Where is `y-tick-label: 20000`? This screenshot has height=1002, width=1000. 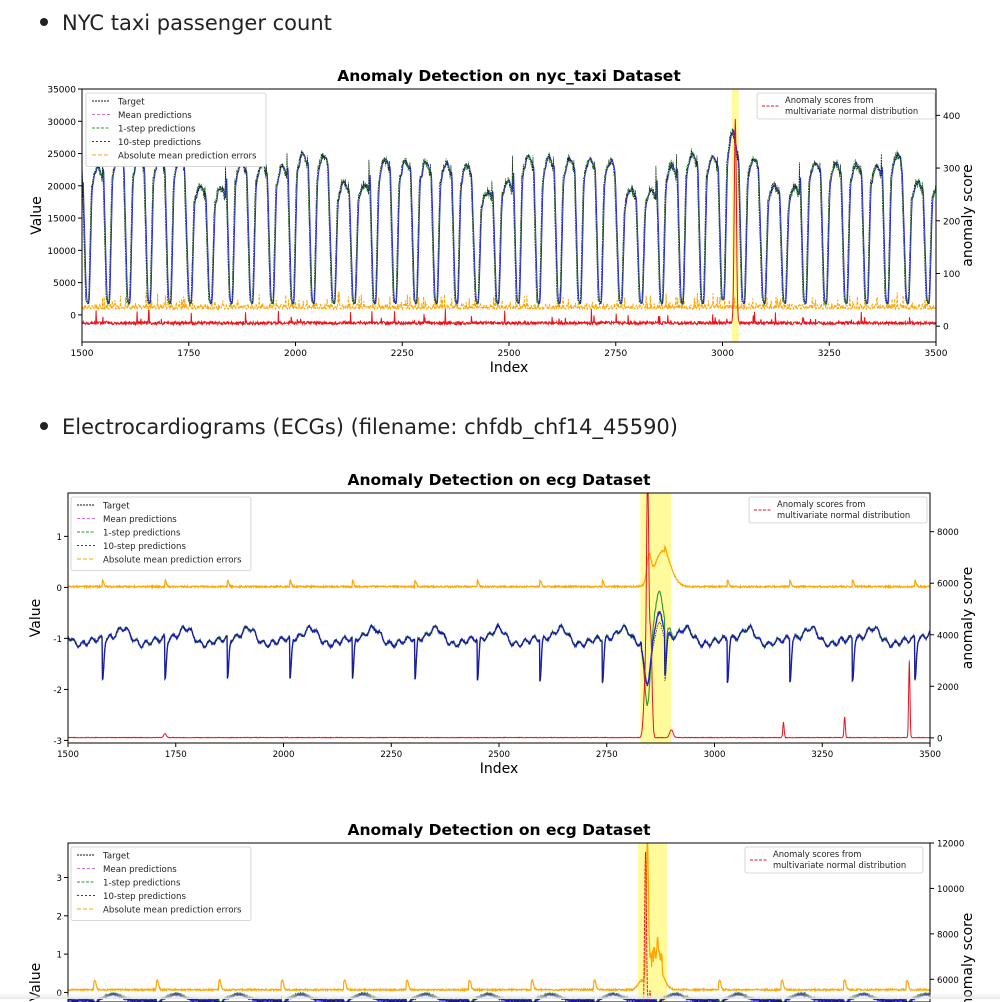
y-tick-label: 20000 is located at coordinates (61, 187).